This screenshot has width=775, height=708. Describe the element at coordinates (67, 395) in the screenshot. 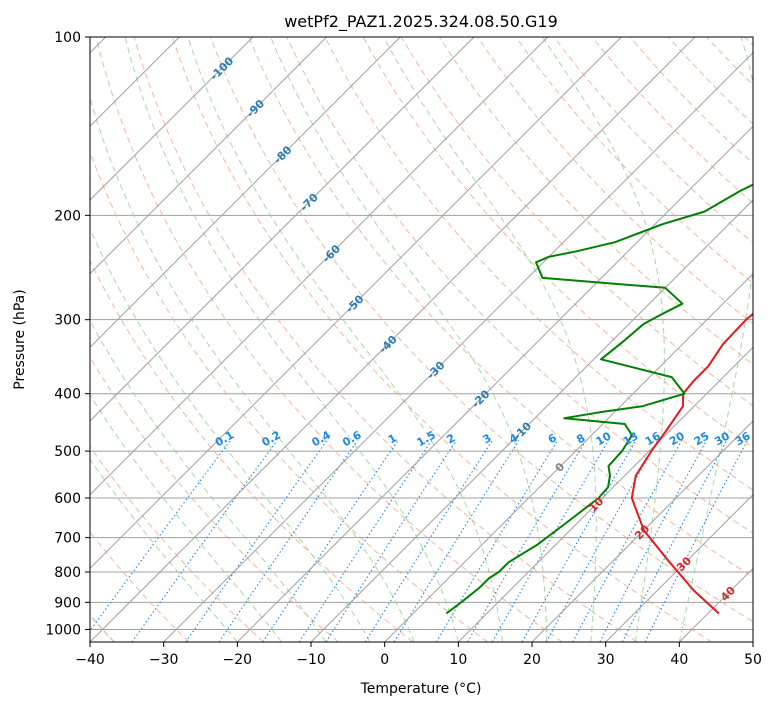

I see `y-tick-label: 400` at that location.